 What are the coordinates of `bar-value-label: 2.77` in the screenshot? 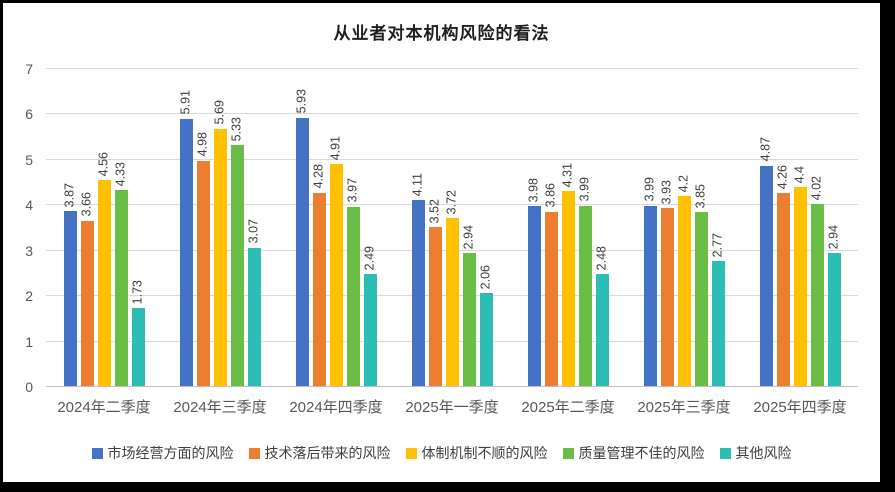 It's located at (717, 245).